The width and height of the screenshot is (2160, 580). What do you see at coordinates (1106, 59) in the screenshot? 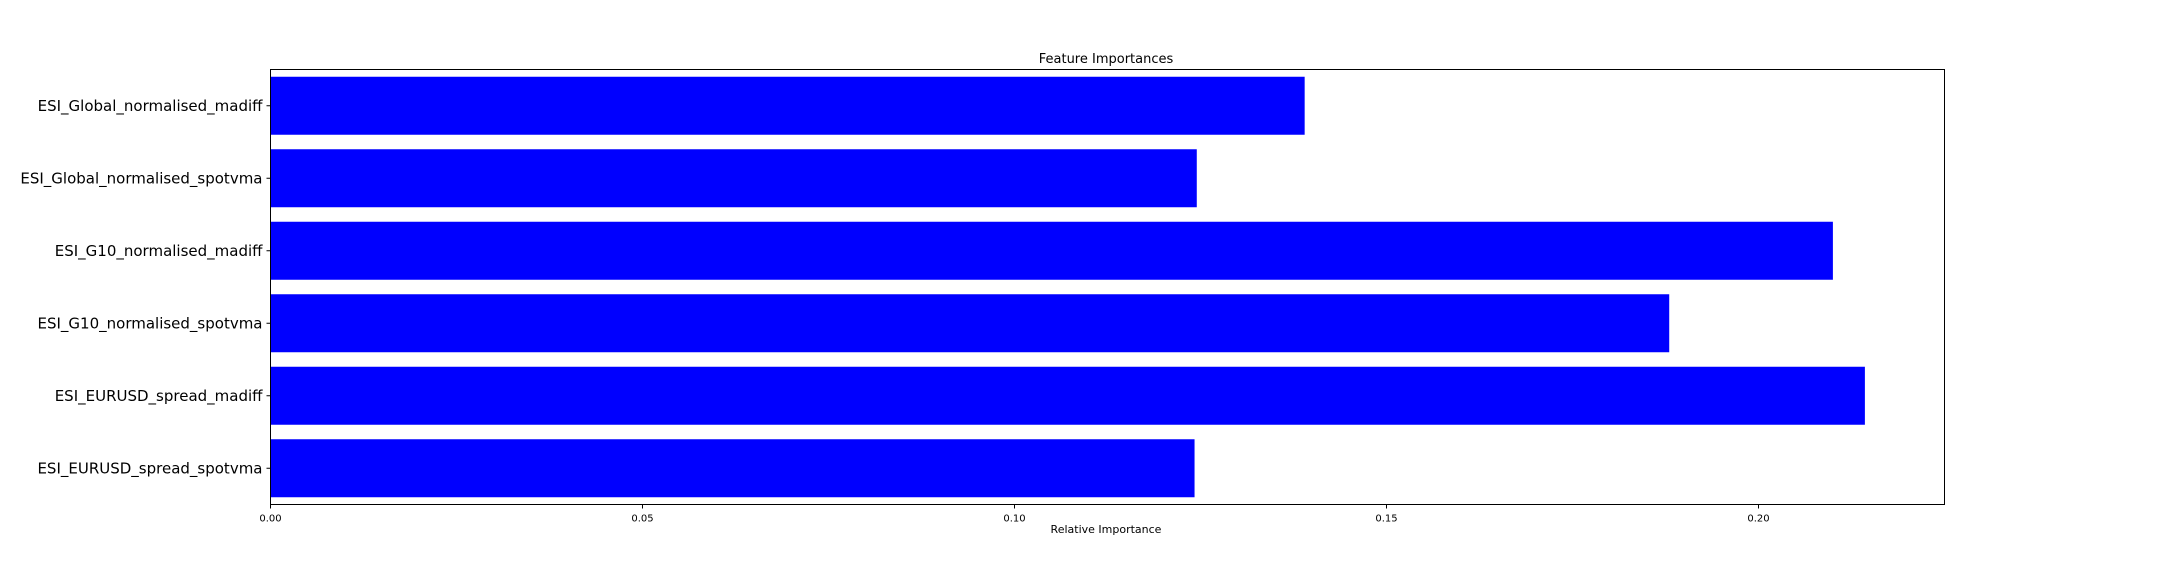
I see `chart-title: Feature Importances` at bounding box center [1106, 59].